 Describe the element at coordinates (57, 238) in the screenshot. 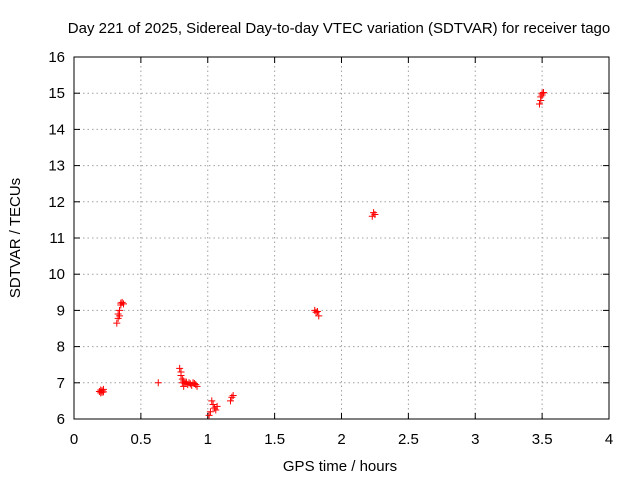

I see `y-tick-label: 11` at that location.